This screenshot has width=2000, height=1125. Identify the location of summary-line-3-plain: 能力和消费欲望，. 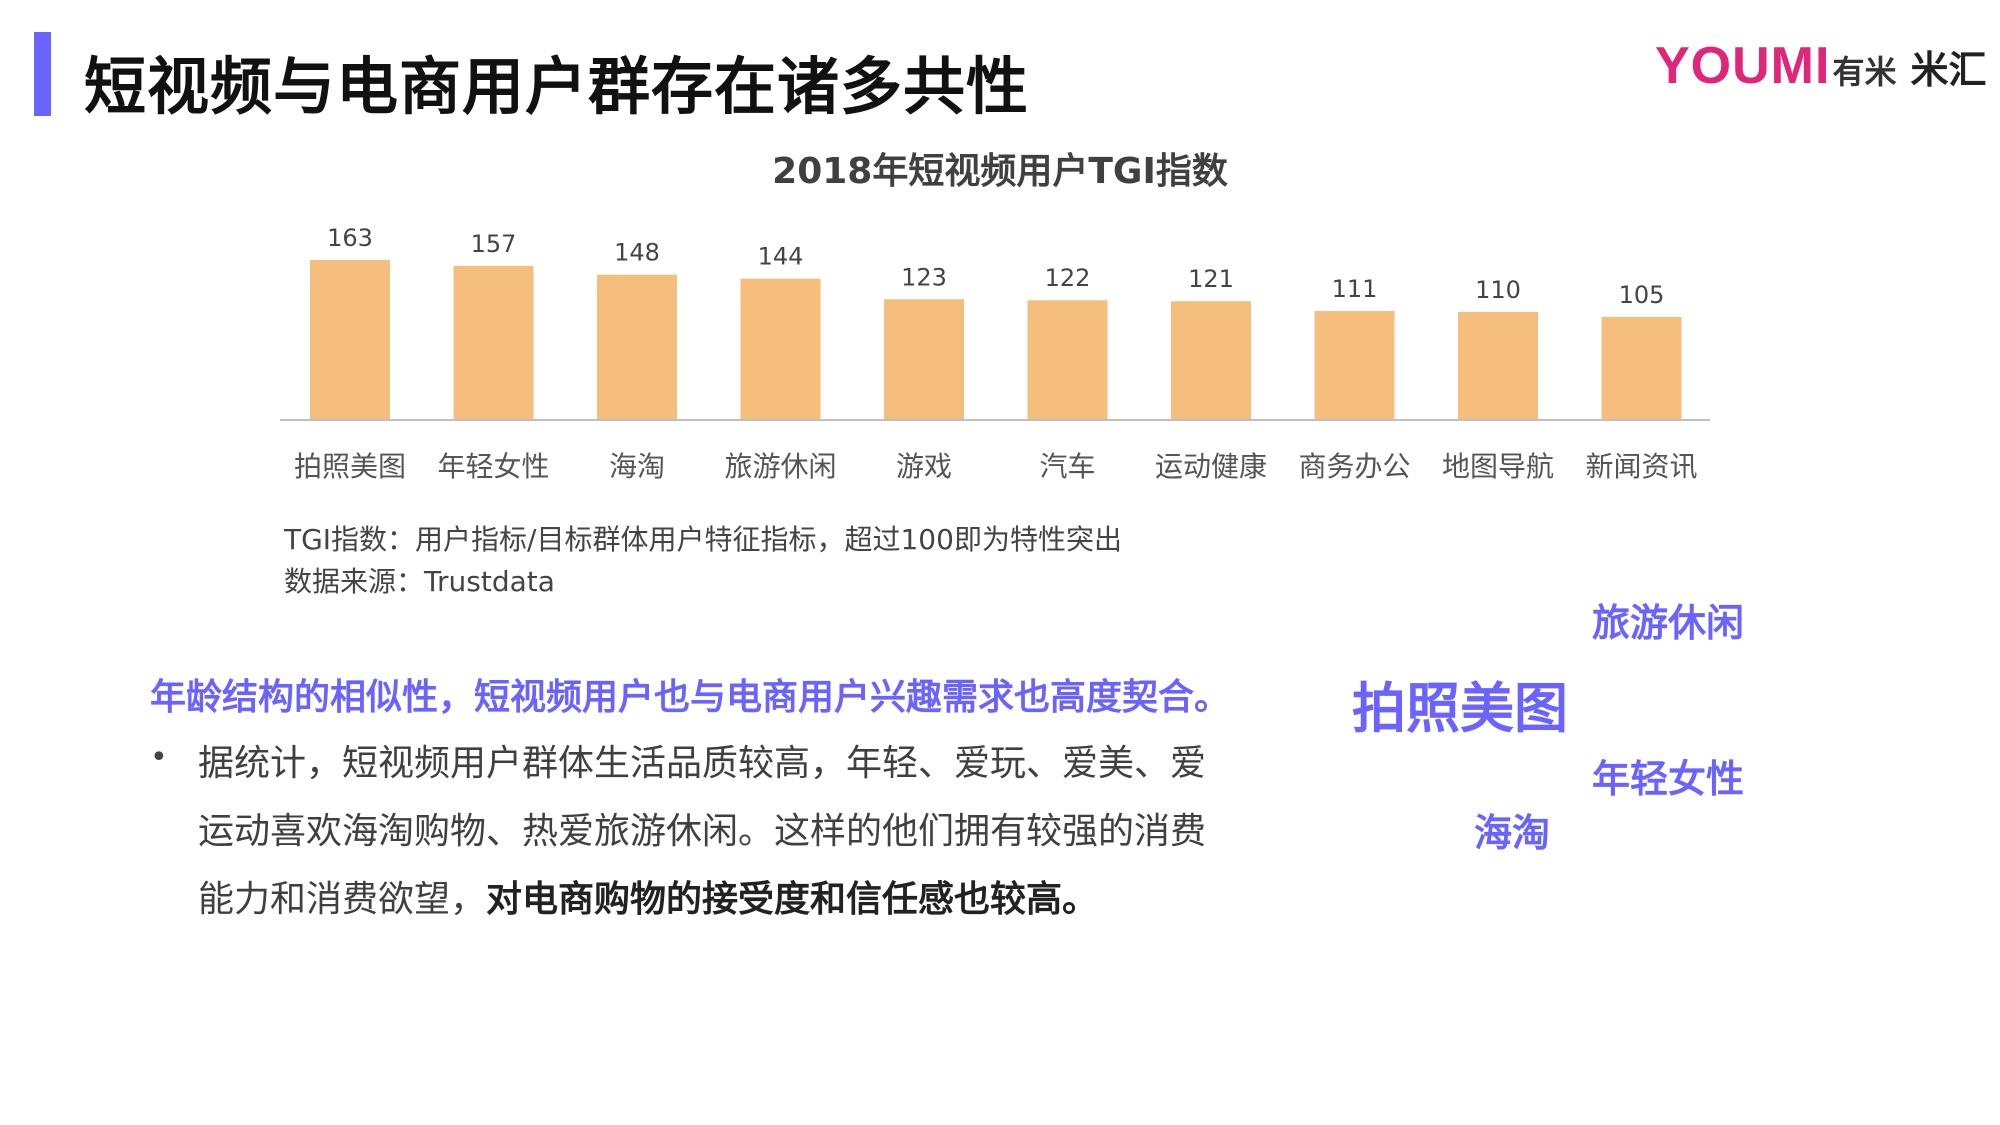
(342, 899).